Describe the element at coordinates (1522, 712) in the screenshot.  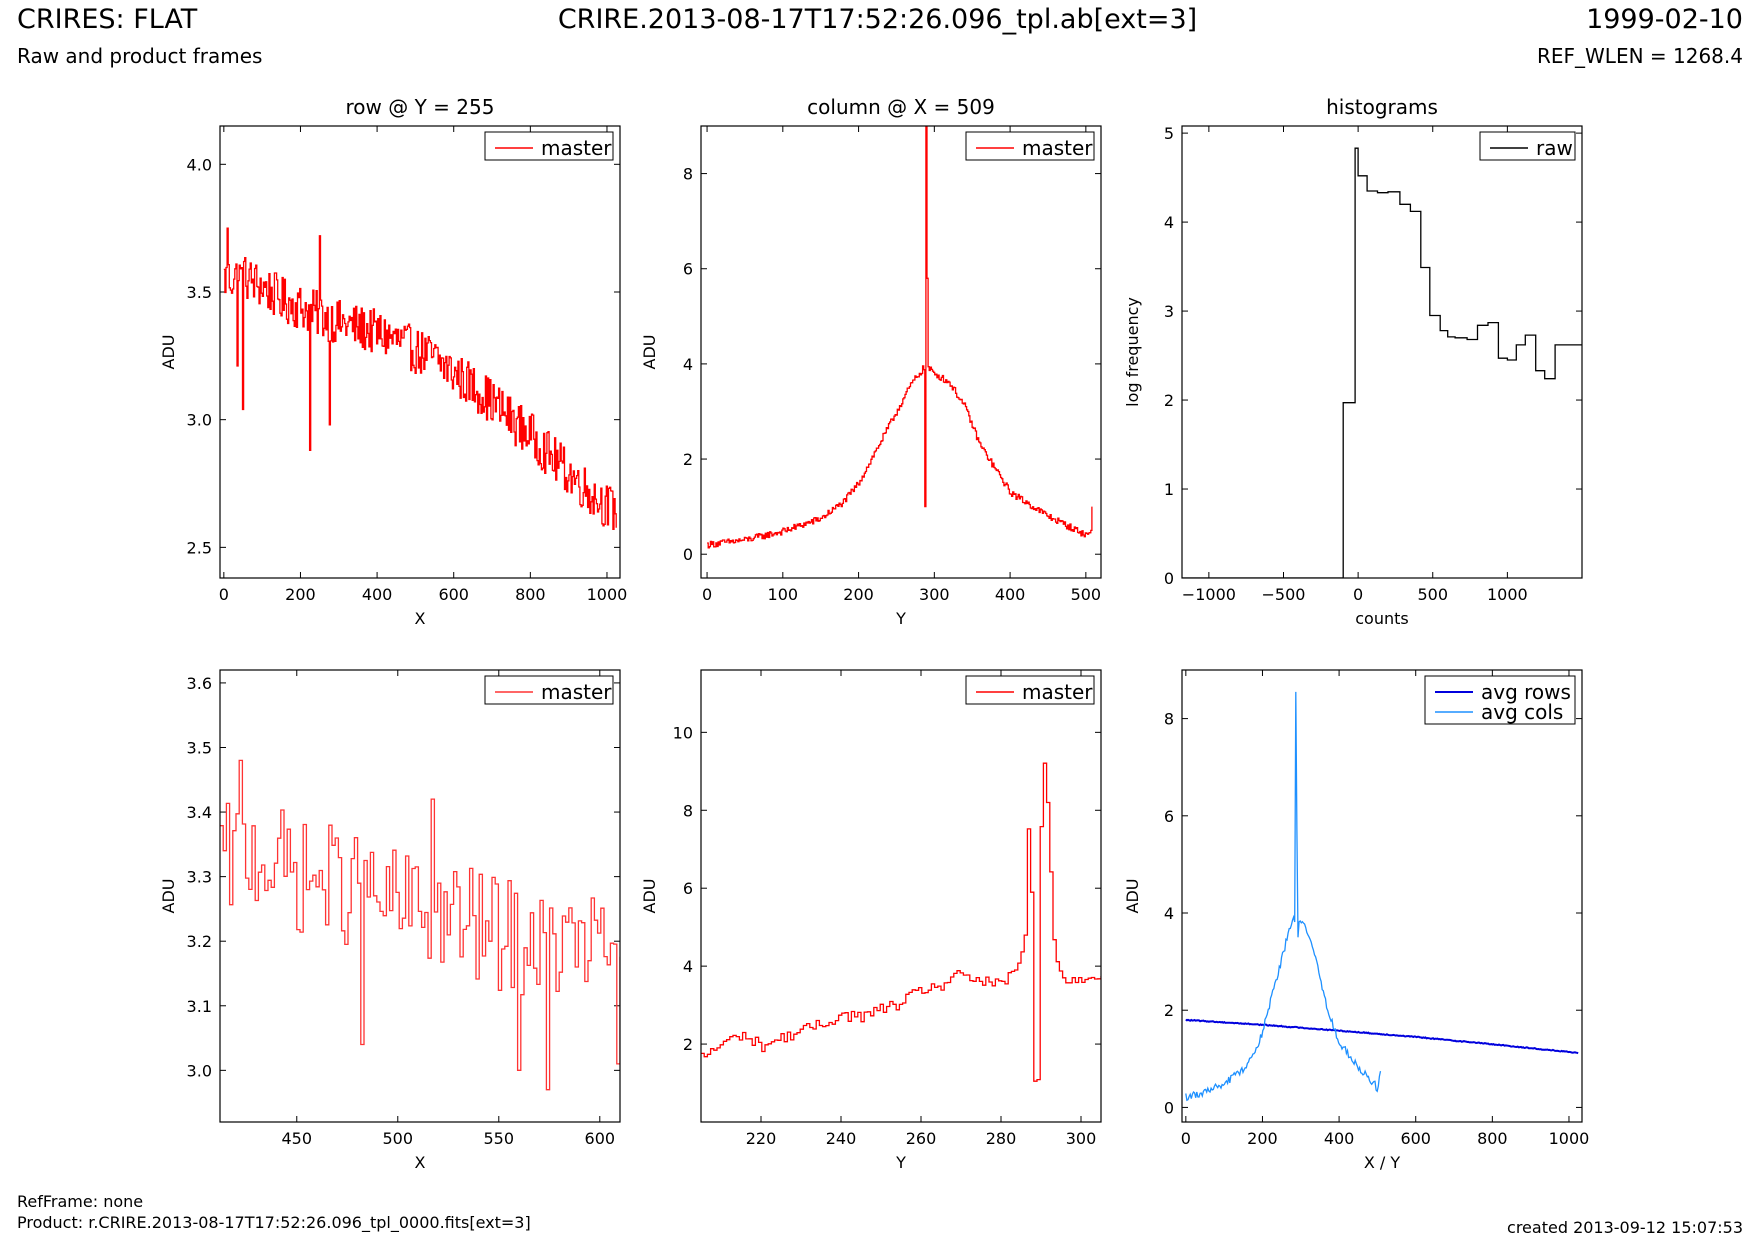
I see `legend-label: avg cols` at that location.